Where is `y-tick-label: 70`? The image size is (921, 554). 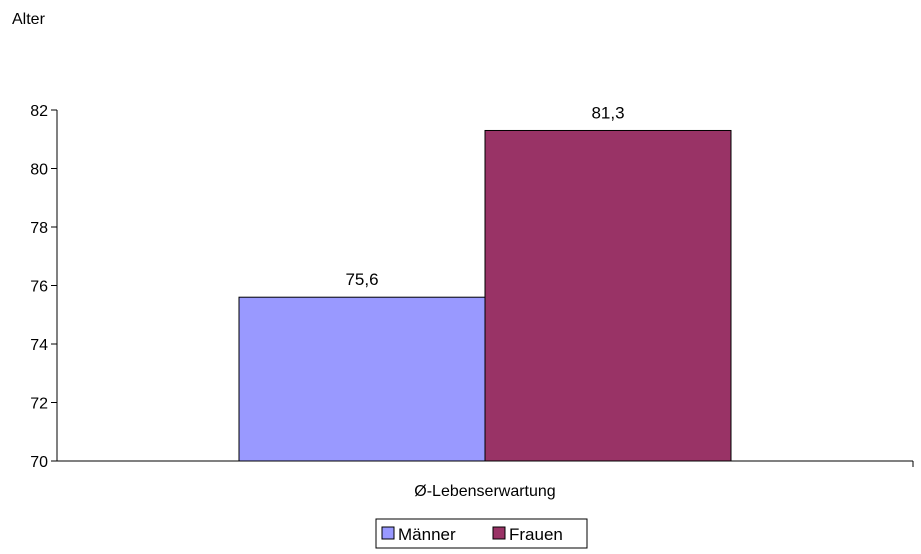 y-tick-label: 70 is located at coordinates (39, 462).